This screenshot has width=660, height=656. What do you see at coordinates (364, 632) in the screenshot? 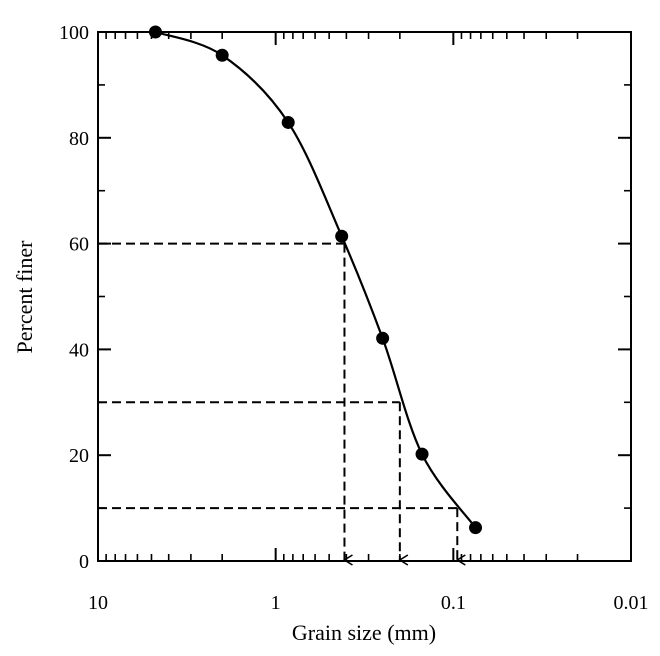
I see `x-axis-title: Grain size (mm)` at bounding box center [364, 632].